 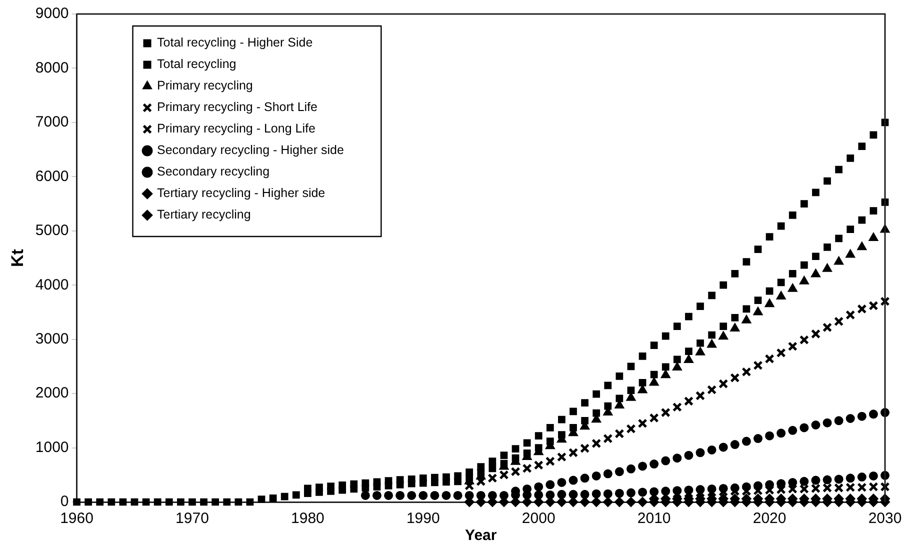 What do you see at coordinates (52, 339) in the screenshot?
I see `y-tick-label: 3000` at bounding box center [52, 339].